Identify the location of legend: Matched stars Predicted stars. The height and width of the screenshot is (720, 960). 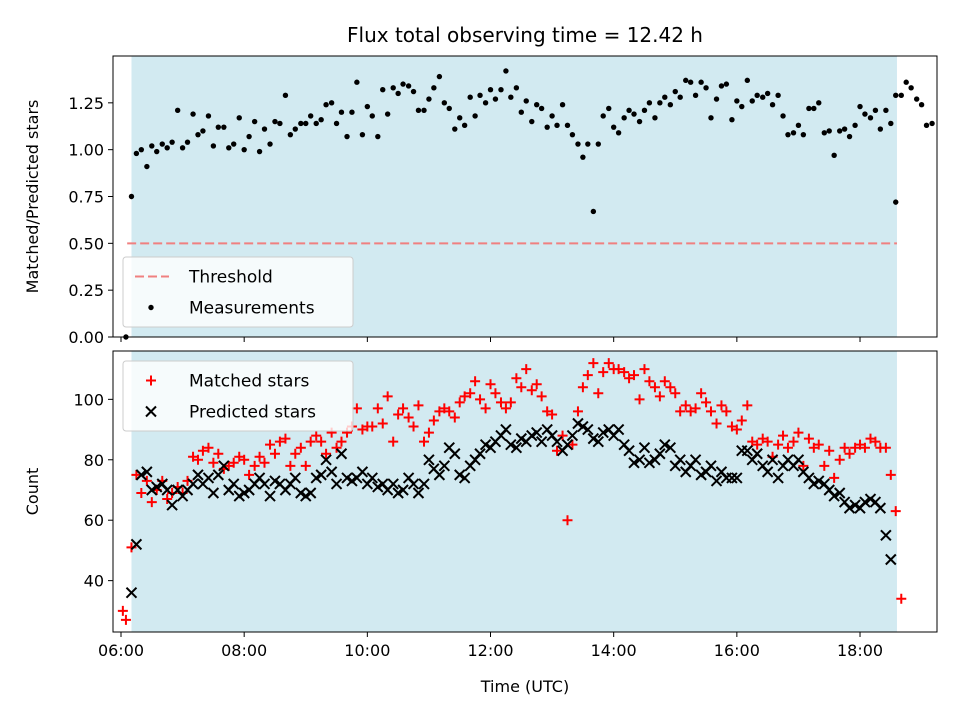
(238, 396).